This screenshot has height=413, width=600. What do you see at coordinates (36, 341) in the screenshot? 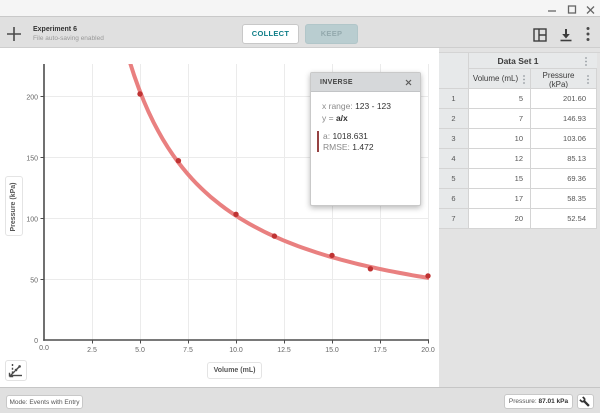
I see `svg-text: 0` at bounding box center [36, 341].